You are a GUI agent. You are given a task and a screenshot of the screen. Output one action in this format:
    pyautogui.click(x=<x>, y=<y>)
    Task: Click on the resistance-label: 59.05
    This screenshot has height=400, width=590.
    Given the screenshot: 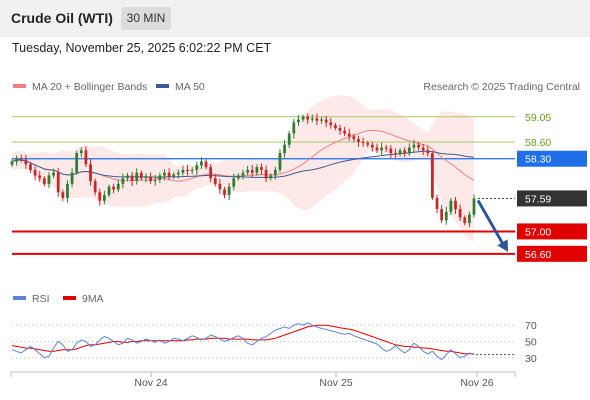 What is the action you would take?
    pyautogui.click(x=538, y=118)
    